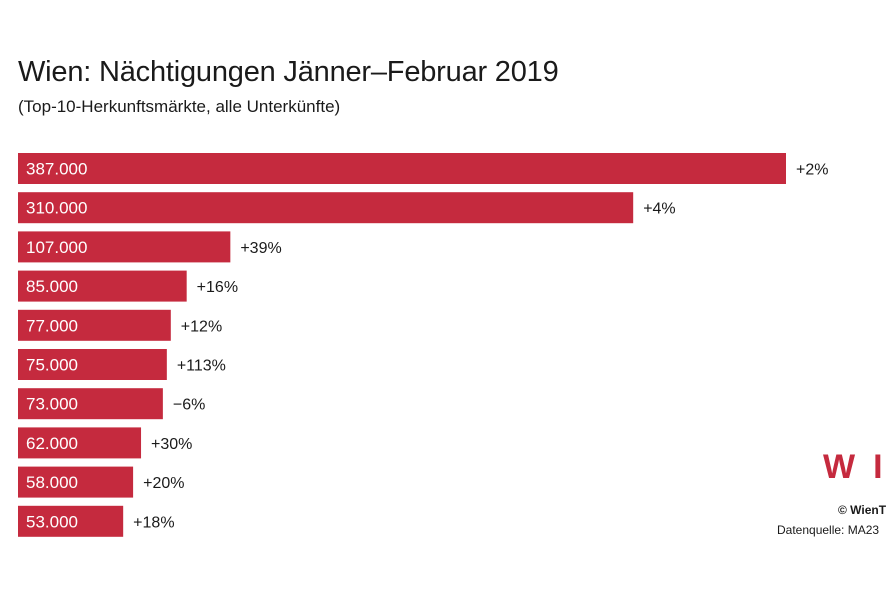 This screenshot has width=894, height=595. Describe the element at coordinates (52, 404) in the screenshot. I see `bar-value-label: 73.000` at that location.